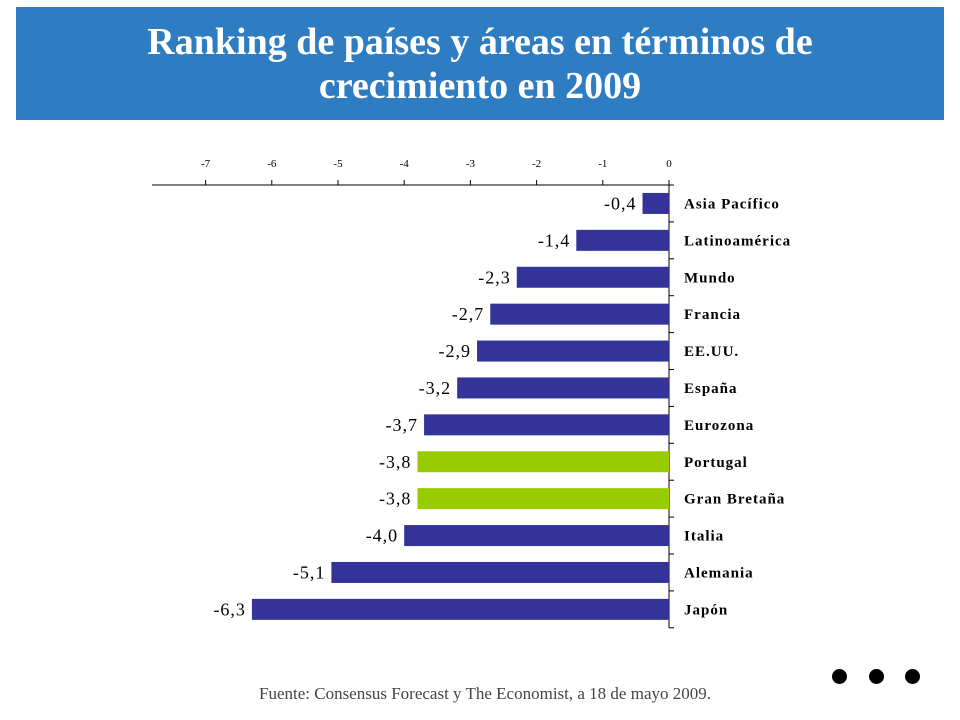 The height and width of the screenshot is (720, 960). I want to click on bar-value-label: -2,9, so click(455, 351).